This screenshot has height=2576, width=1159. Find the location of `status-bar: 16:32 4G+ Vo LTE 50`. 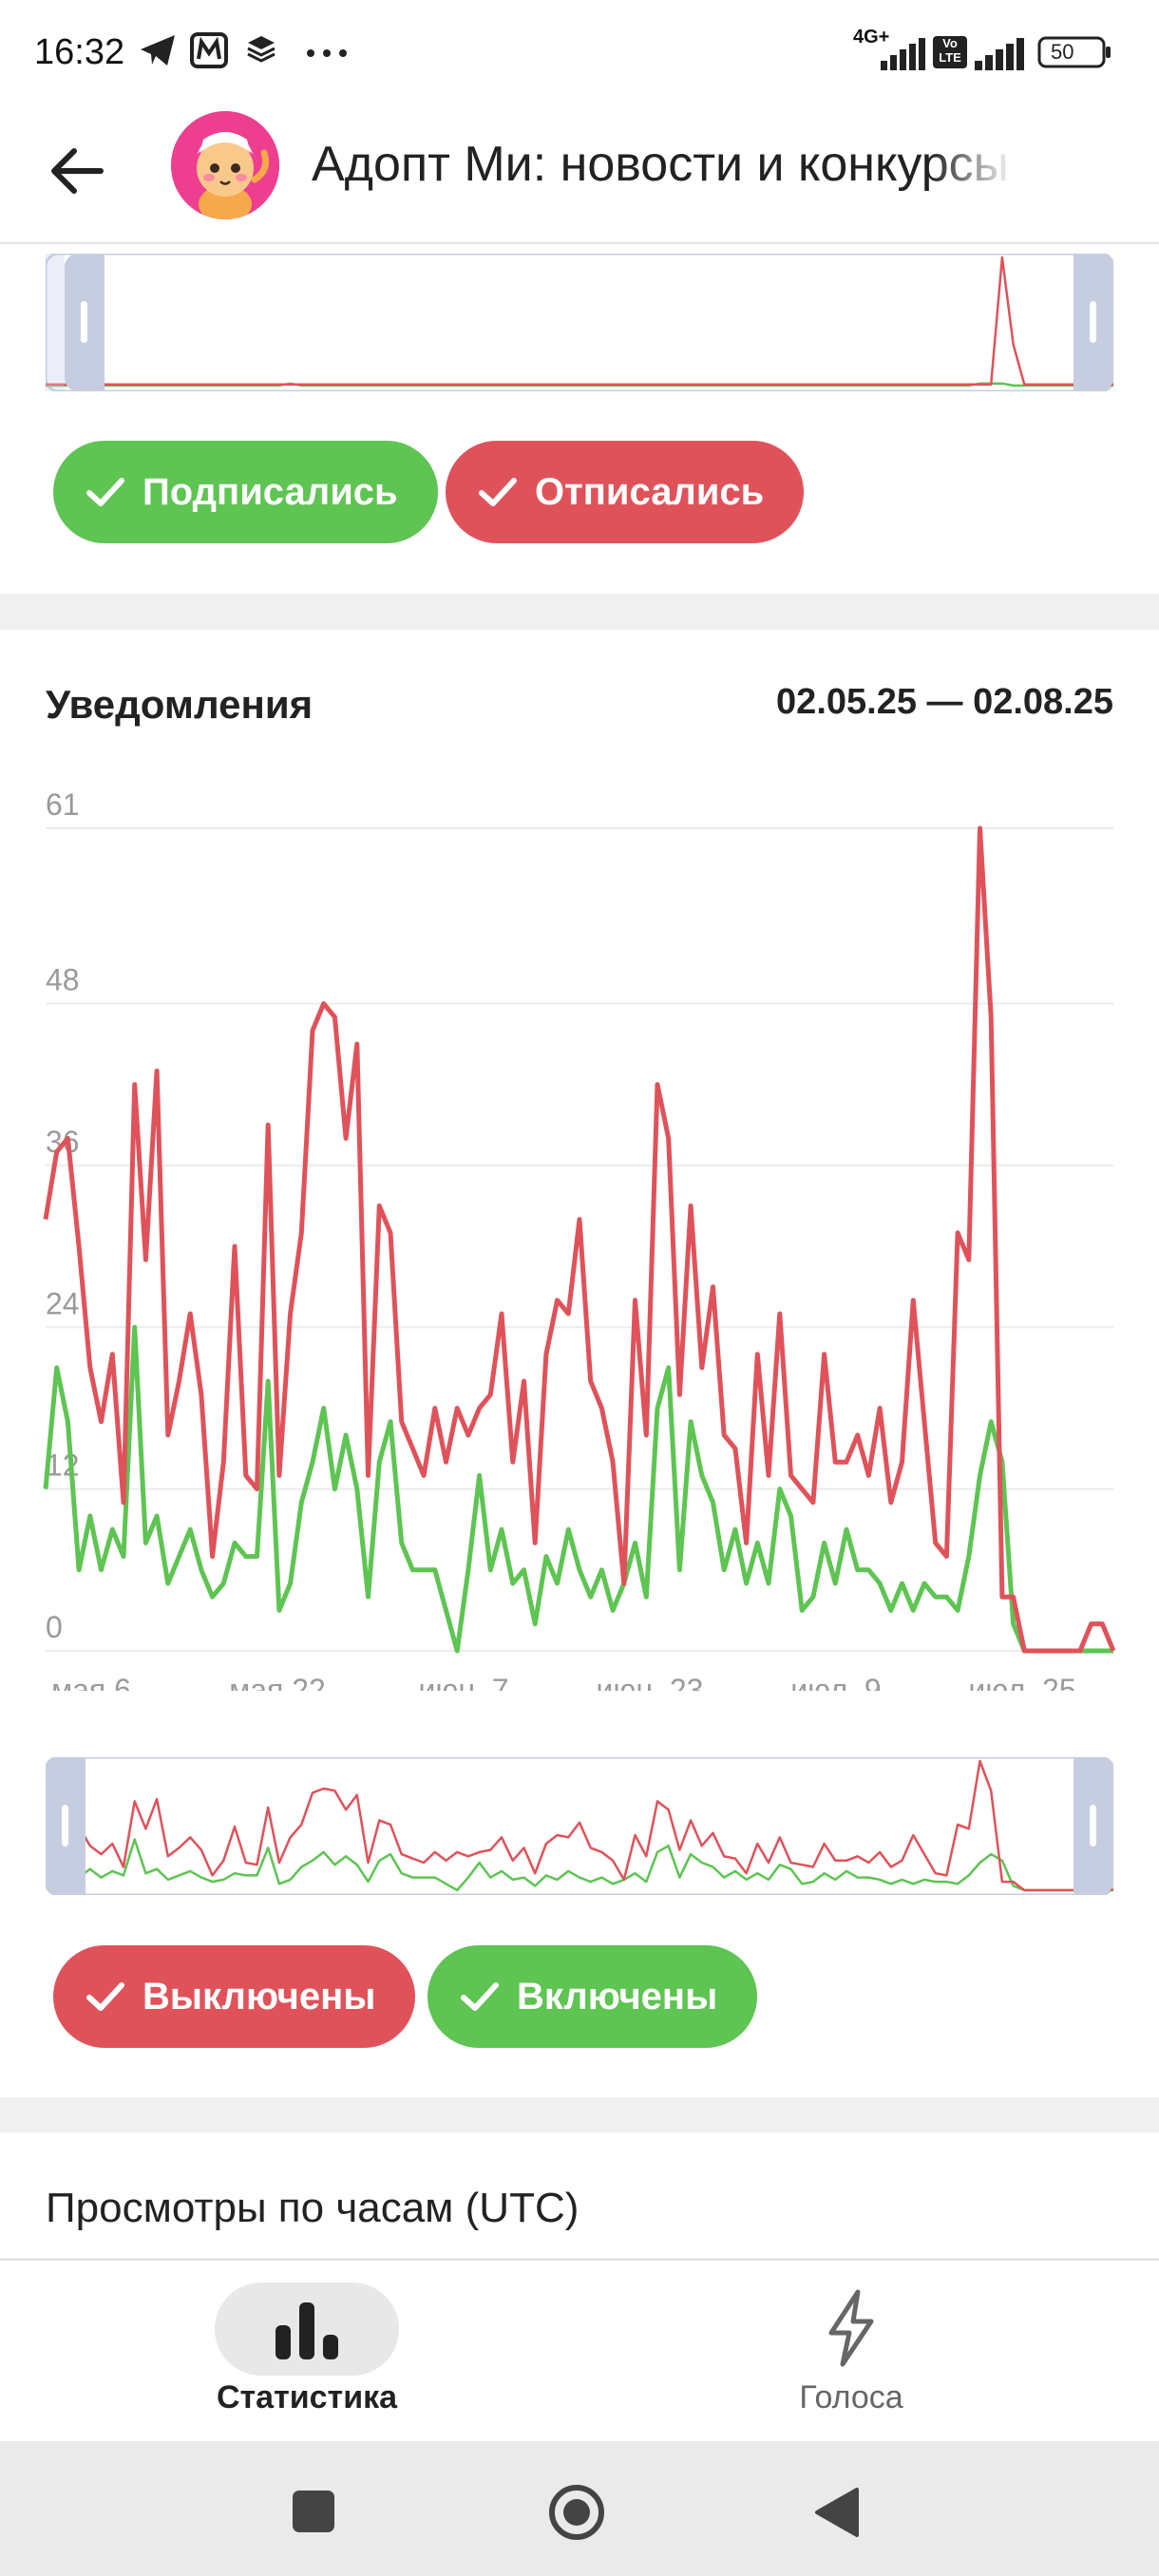

status-bar: 16:32 4G+ Vo LTE 50 is located at coordinates (579, 50).